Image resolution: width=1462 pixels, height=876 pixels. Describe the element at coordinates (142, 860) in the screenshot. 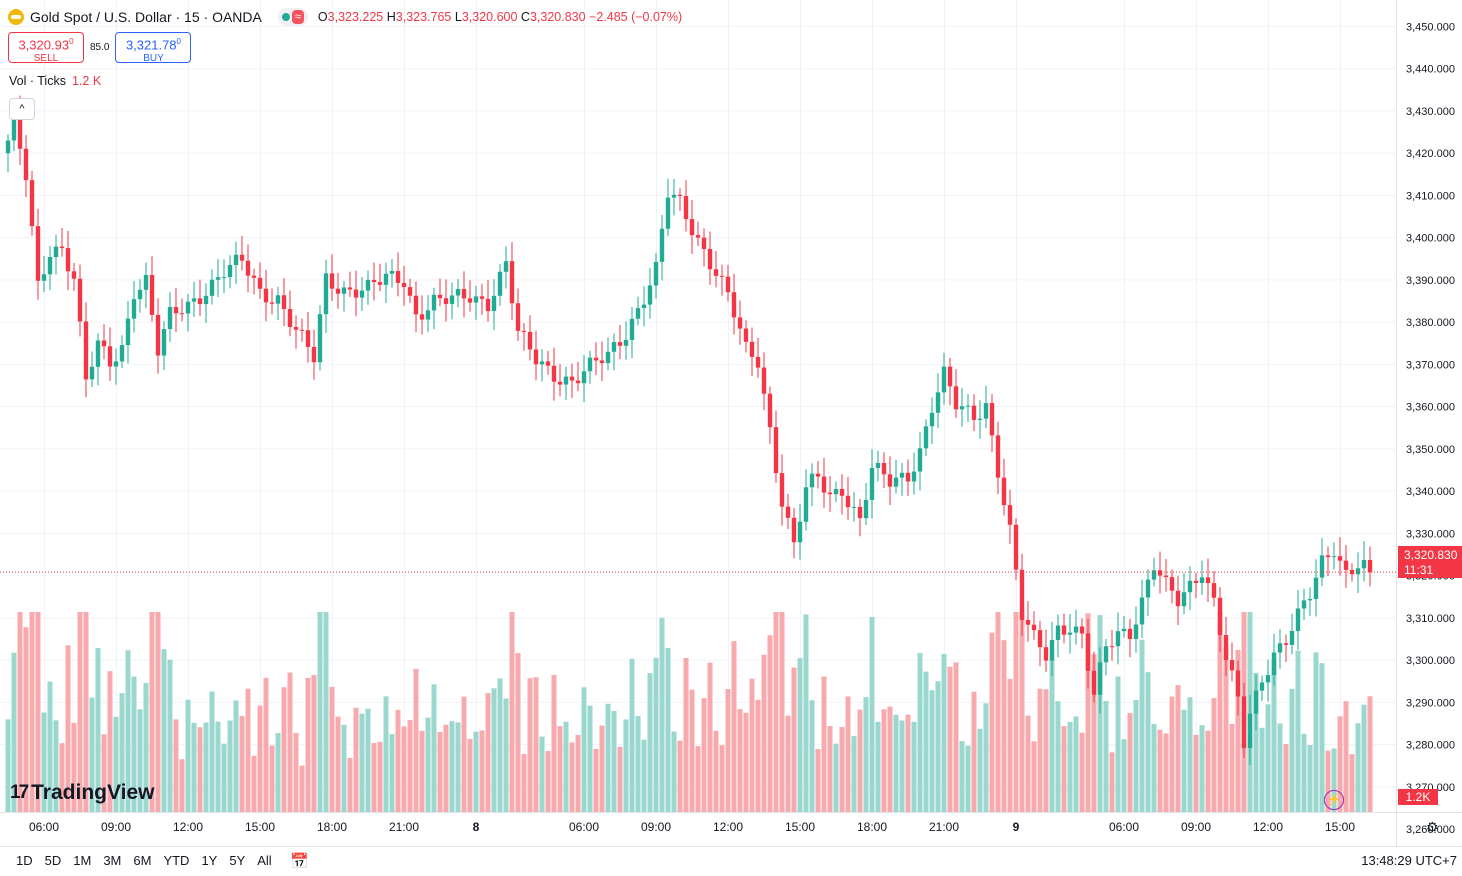

I see `range-6m: 6M` at that location.